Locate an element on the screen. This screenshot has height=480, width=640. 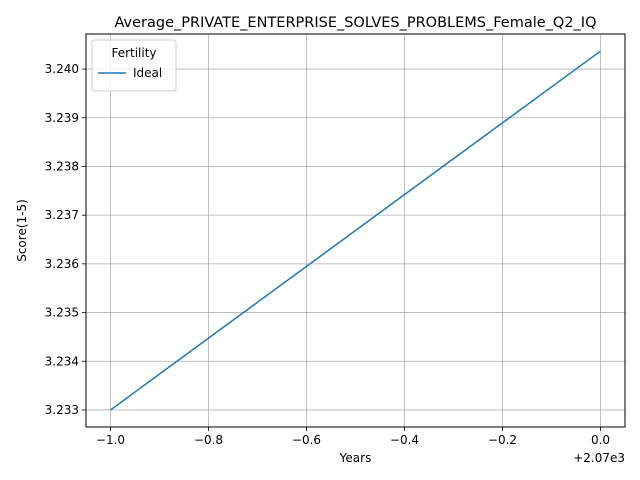
y-tick-label: 3.236 is located at coordinates (62, 264).